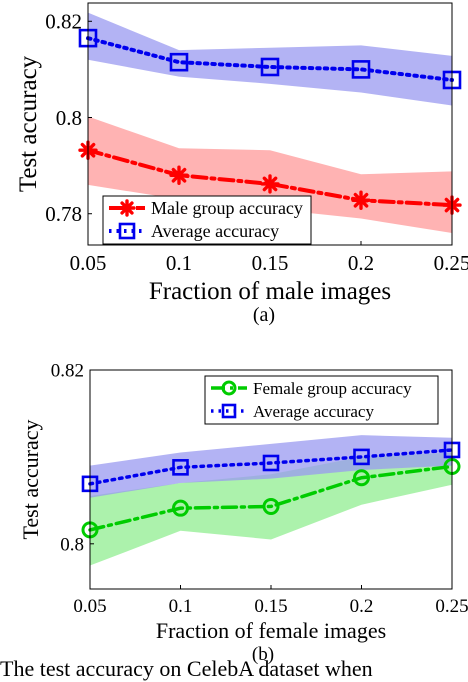 This screenshot has height=682, width=468. What do you see at coordinates (332, 388) in the screenshot?
I see `legend-label: Female group accuracy` at bounding box center [332, 388].